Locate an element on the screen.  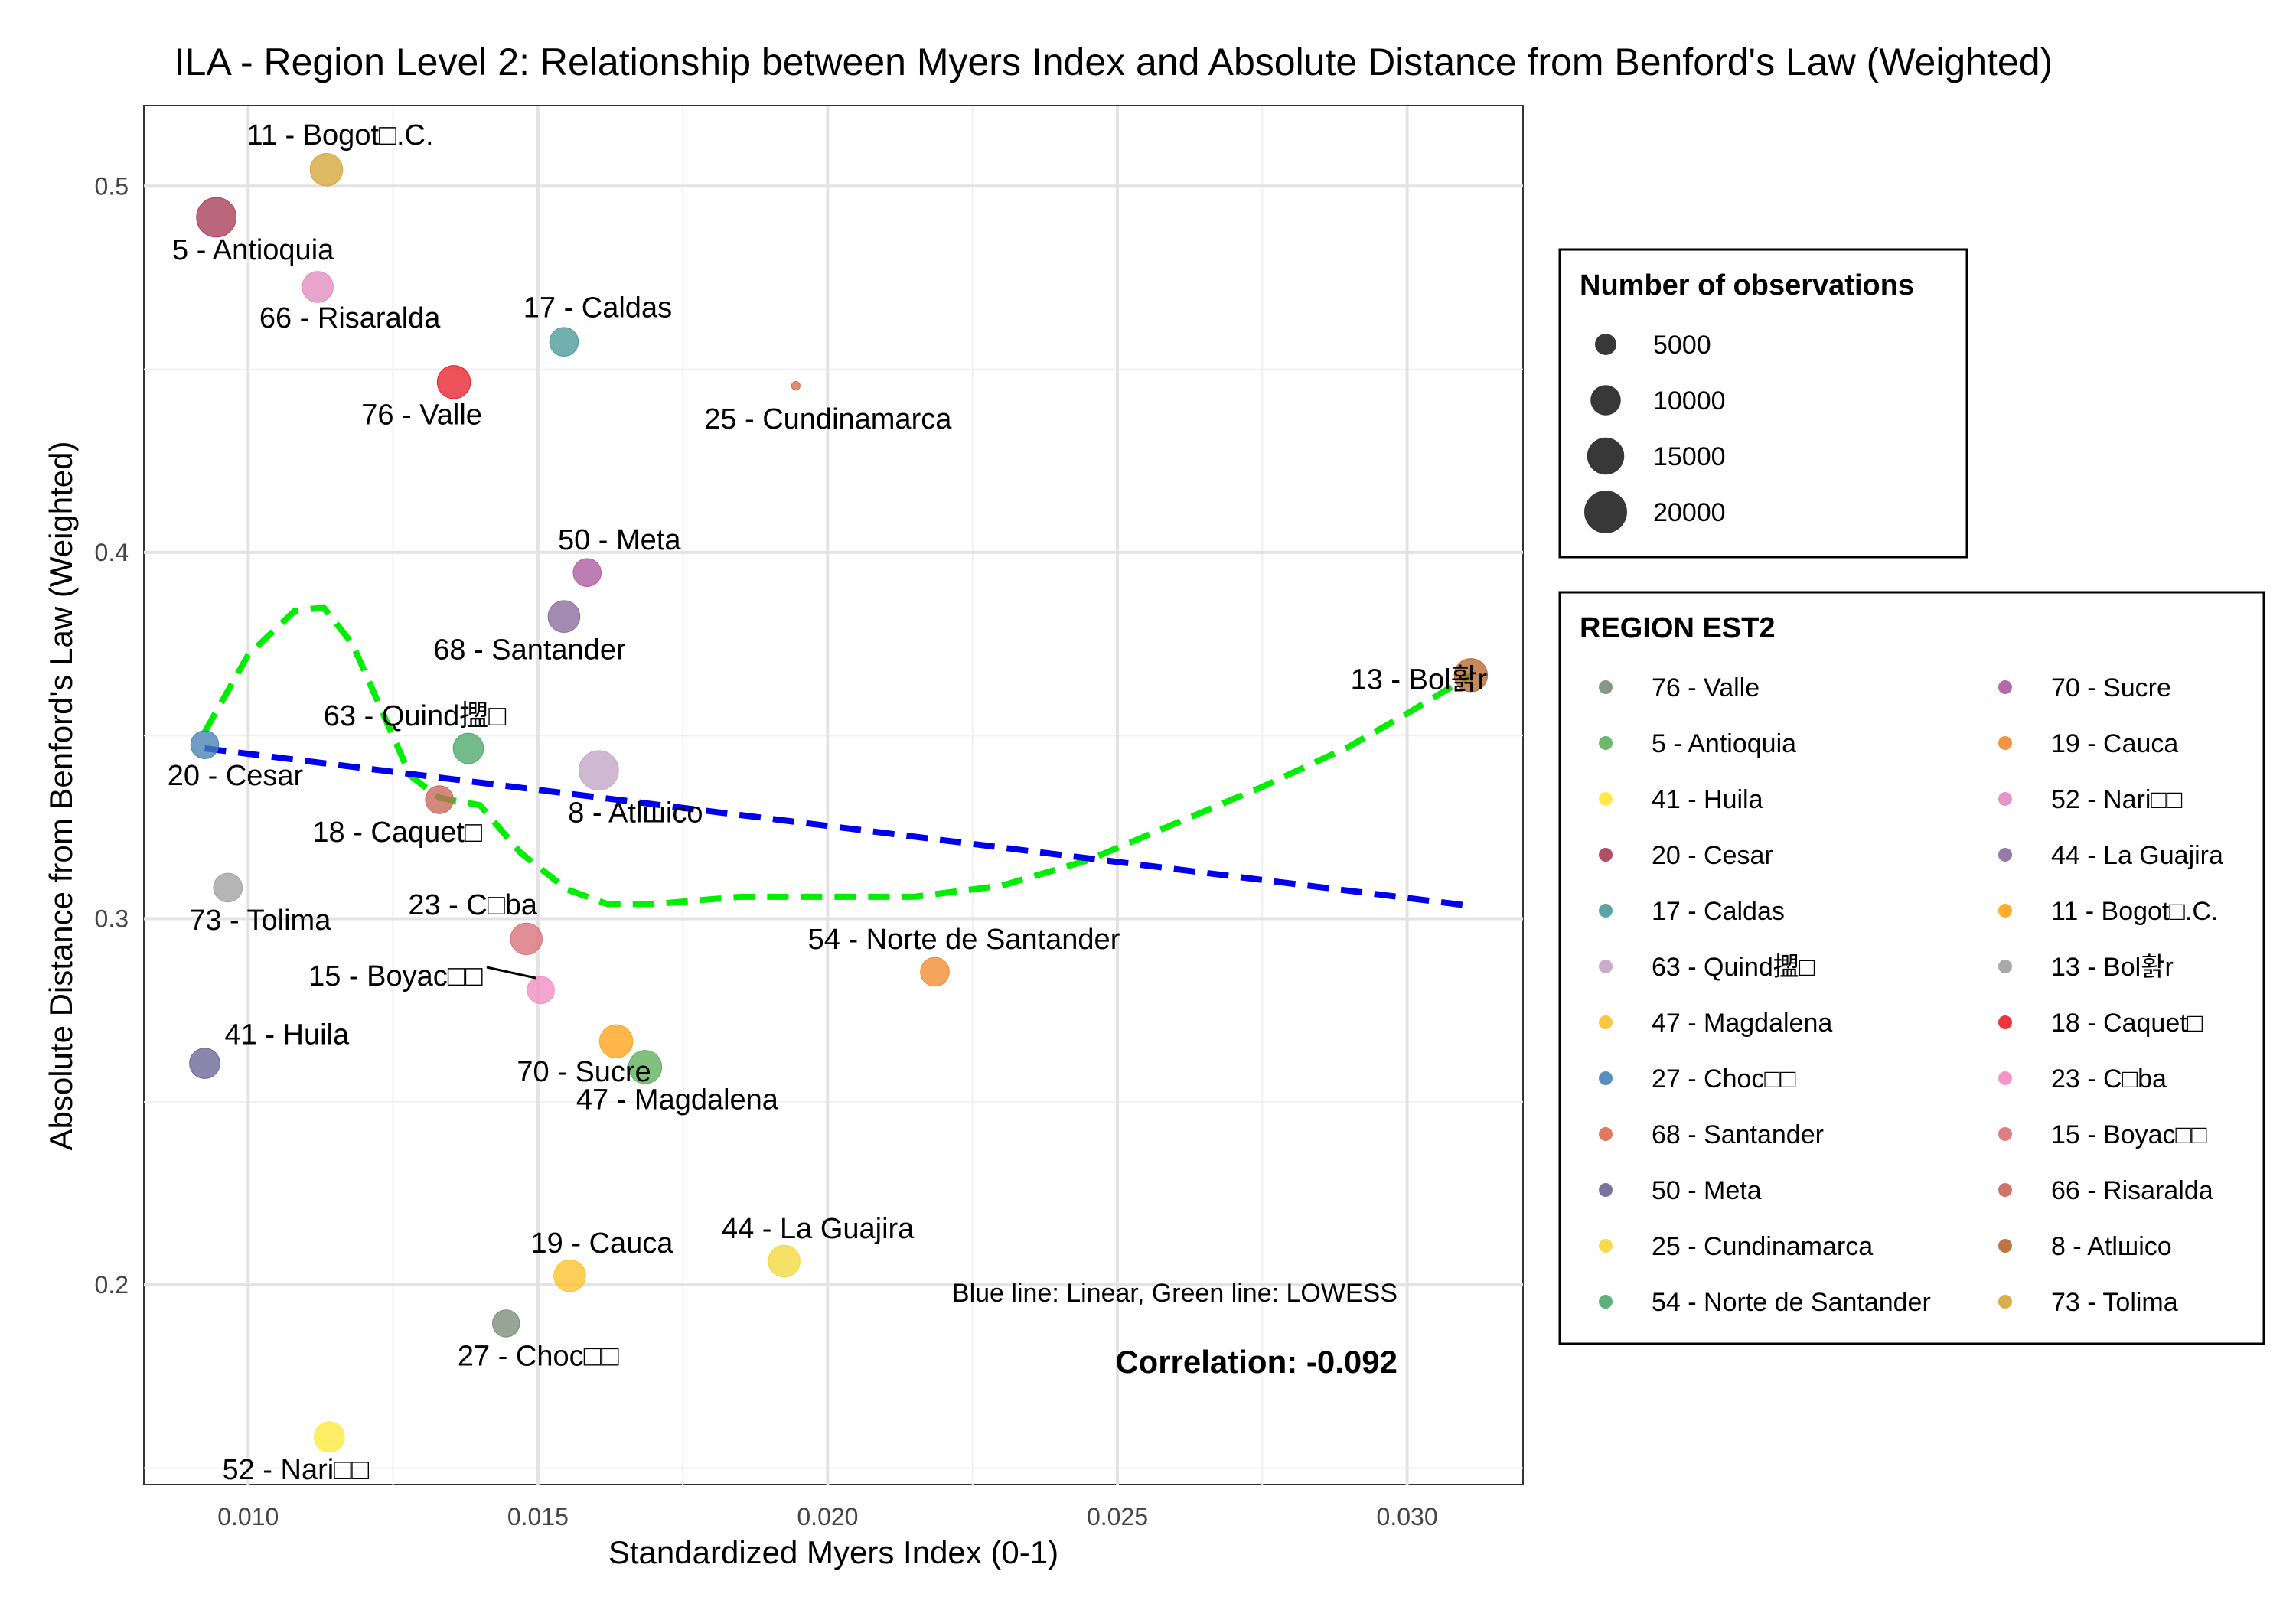
size-legend-title: Number of observations is located at coordinates (1747, 285).